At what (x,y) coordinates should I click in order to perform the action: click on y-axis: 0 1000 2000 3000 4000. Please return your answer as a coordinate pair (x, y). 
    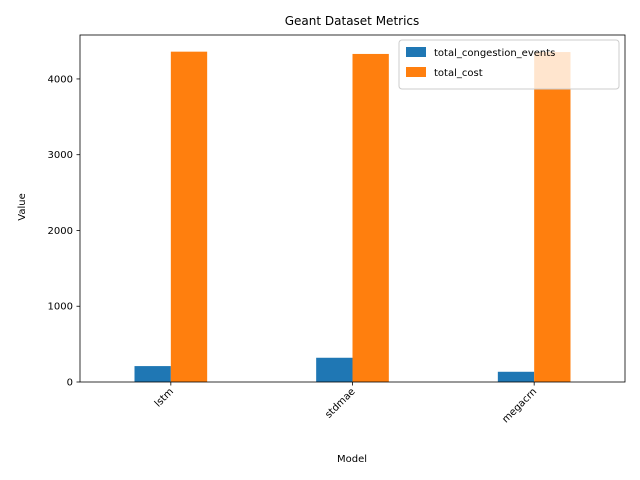
    Looking at the image, I should click on (64, 231).